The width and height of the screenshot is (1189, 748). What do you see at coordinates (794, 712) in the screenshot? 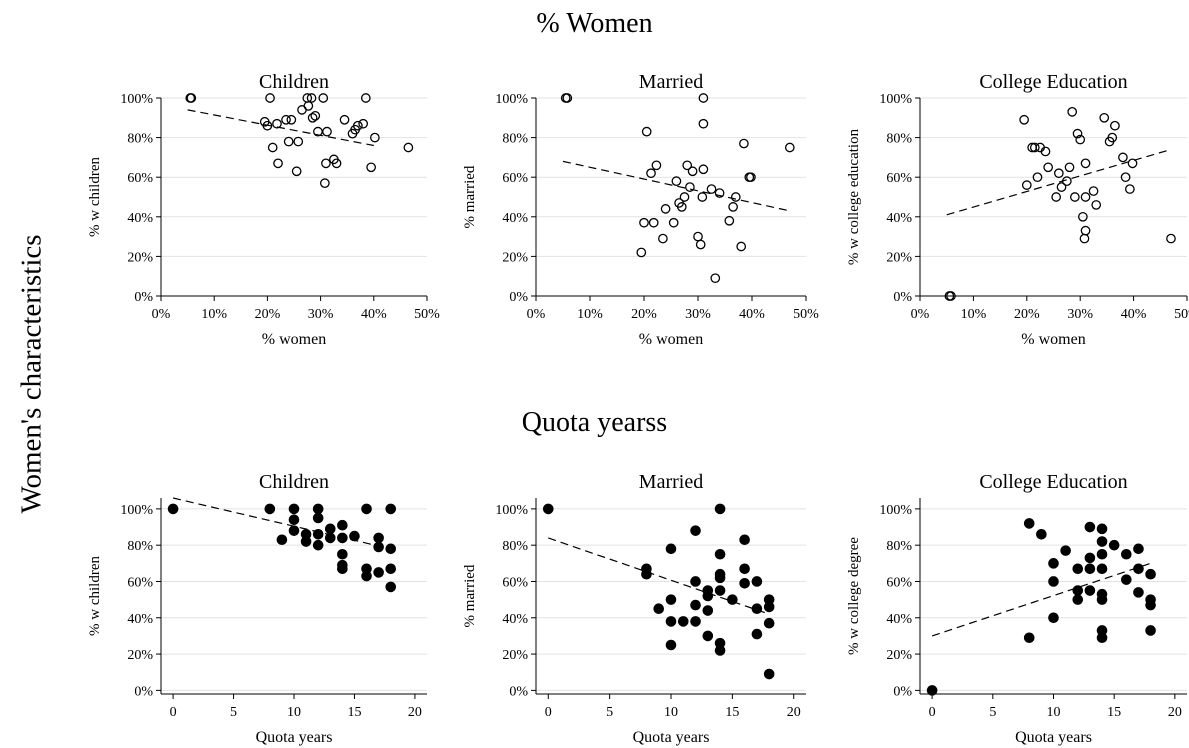
I see `x-tick-label: 20` at bounding box center [794, 712].